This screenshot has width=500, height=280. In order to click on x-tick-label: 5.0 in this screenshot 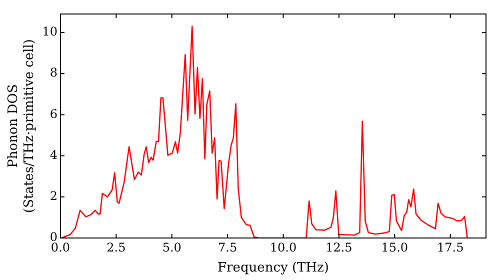, I will do `click(172, 247)`.